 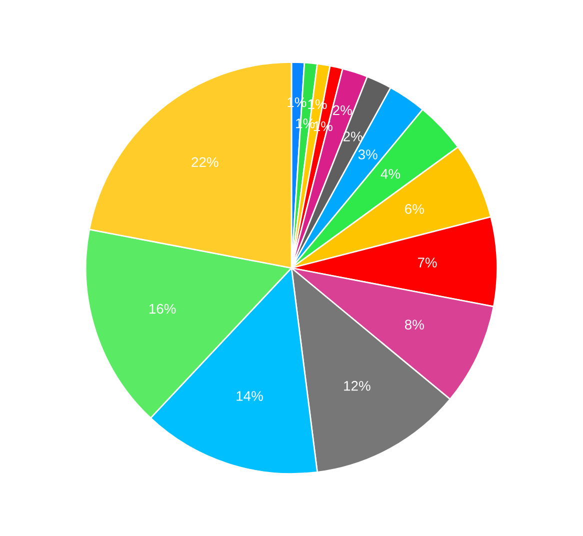 What do you see at coordinates (414, 209) in the screenshot?
I see `data-label: 6%` at bounding box center [414, 209].